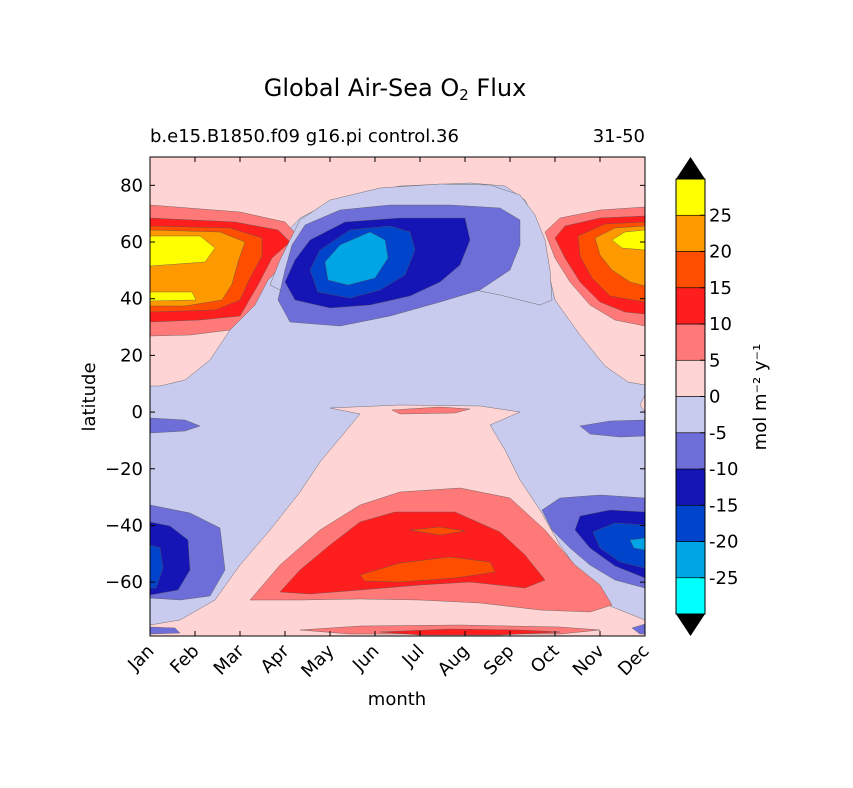 The height and width of the screenshot is (788, 853). Describe the element at coordinates (124, 582) in the screenshot. I see `y-tick-label: −60` at that location.